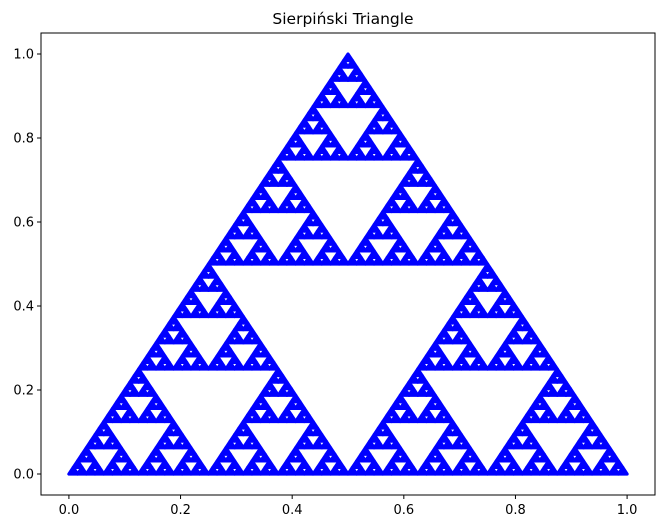  What do you see at coordinates (515, 510) in the screenshot?
I see `x-tick-label: 0.8` at bounding box center [515, 510].